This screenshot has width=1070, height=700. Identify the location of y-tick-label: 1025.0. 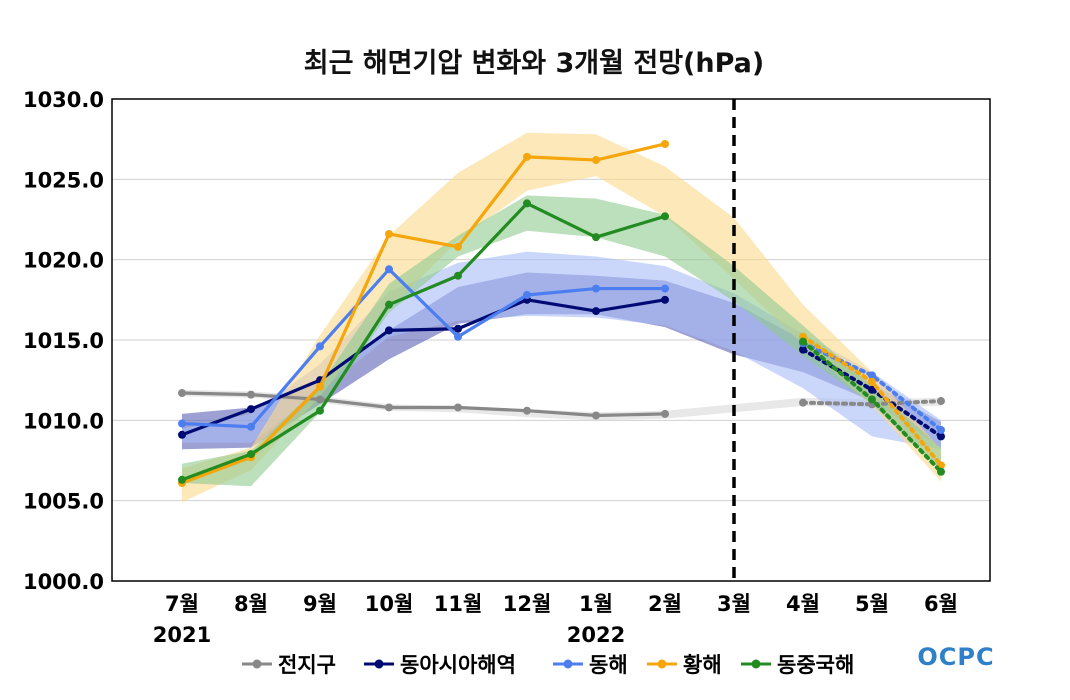
(63, 180).